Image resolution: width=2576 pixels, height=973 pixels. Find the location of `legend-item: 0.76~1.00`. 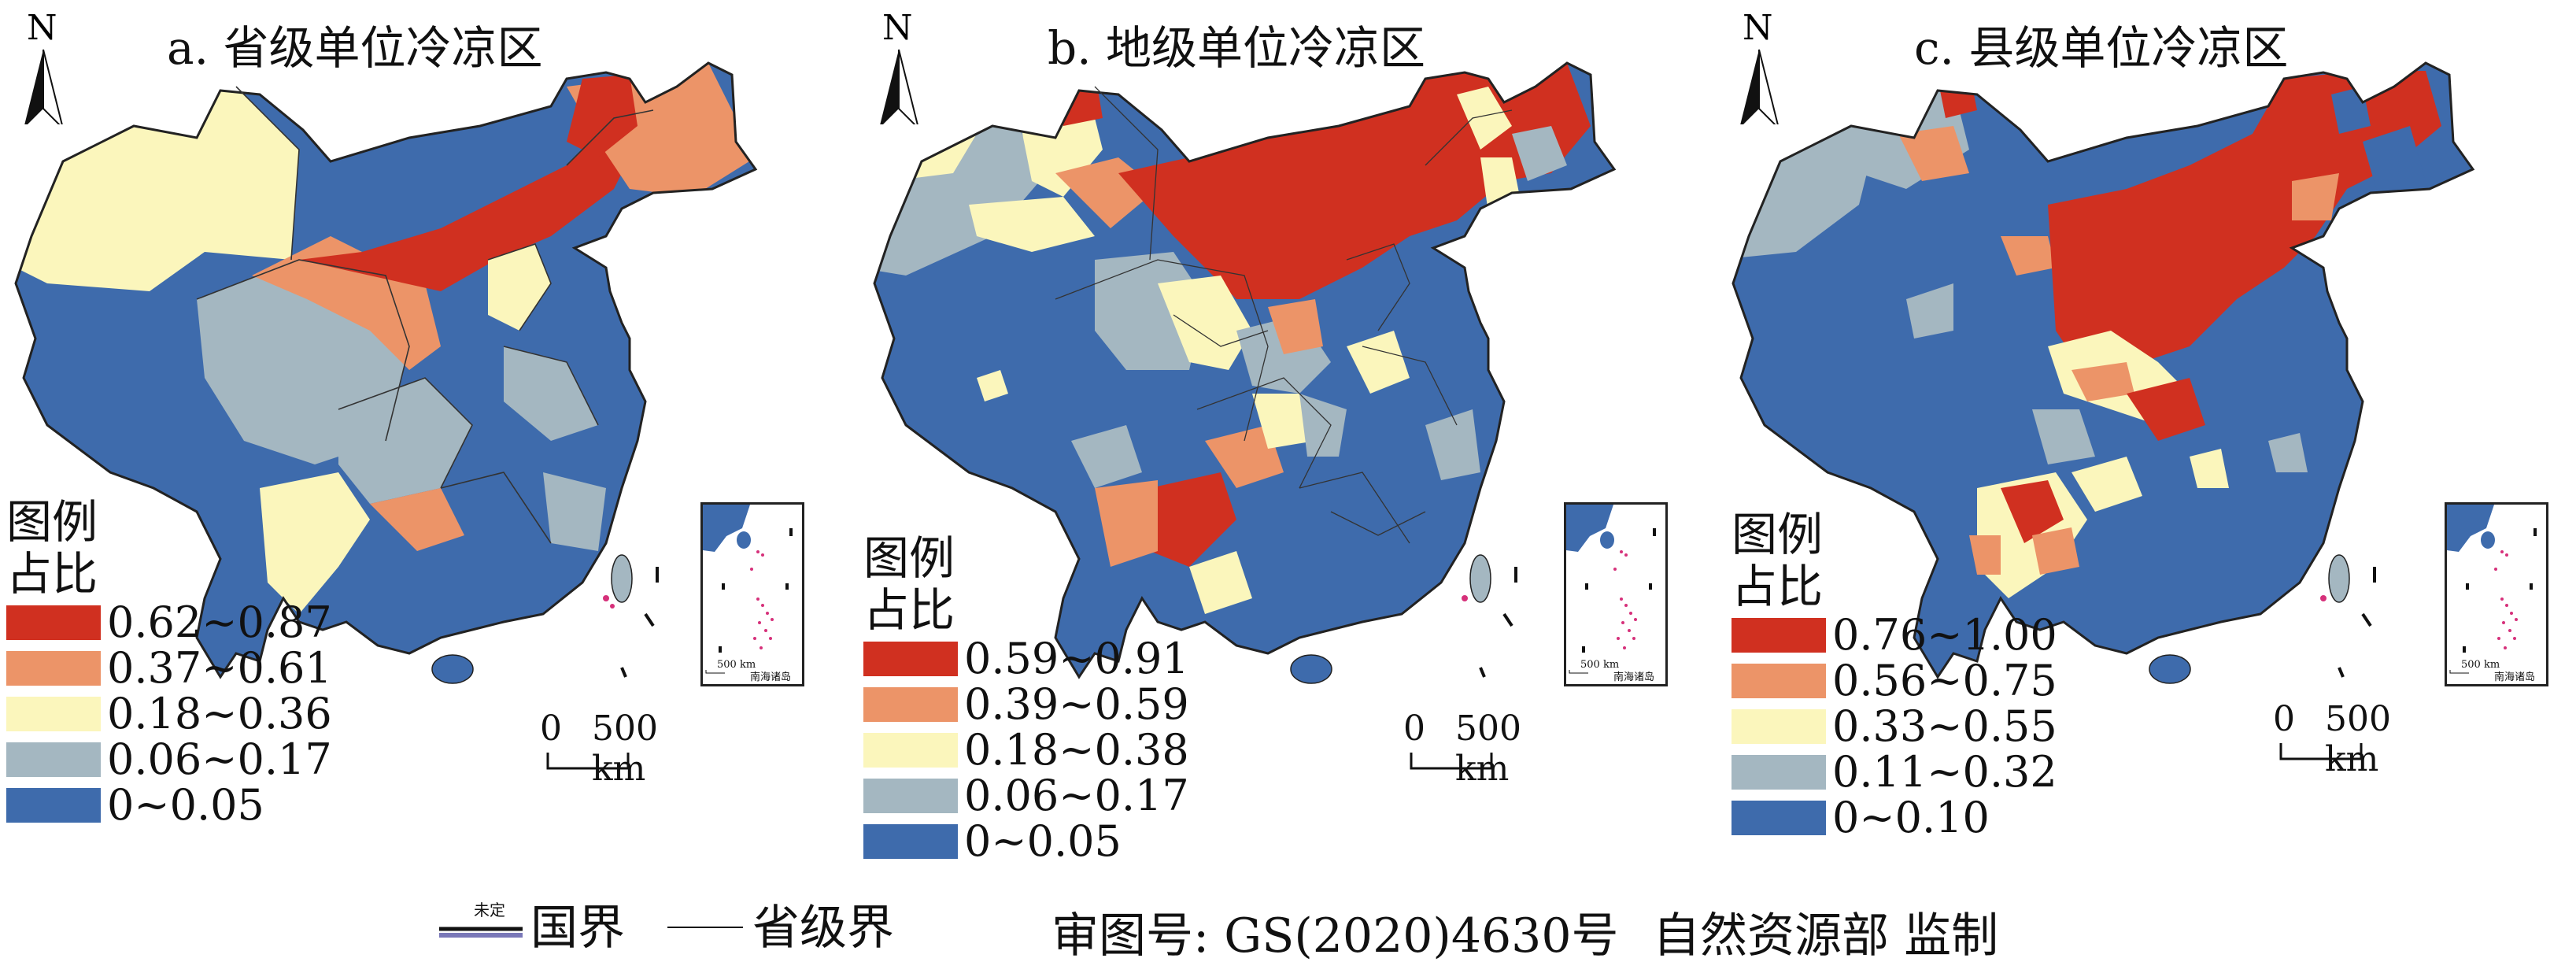

legend-item: 0.76~1.00 is located at coordinates (1895, 635).